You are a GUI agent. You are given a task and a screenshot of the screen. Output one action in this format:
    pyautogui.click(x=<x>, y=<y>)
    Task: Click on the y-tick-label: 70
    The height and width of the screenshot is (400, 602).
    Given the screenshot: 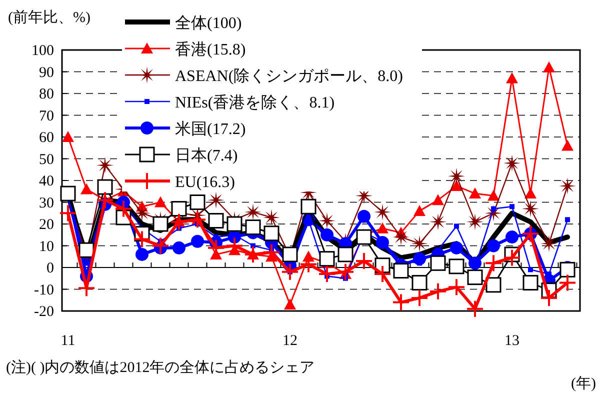 What is the action you would take?
    pyautogui.click(x=46, y=116)
    